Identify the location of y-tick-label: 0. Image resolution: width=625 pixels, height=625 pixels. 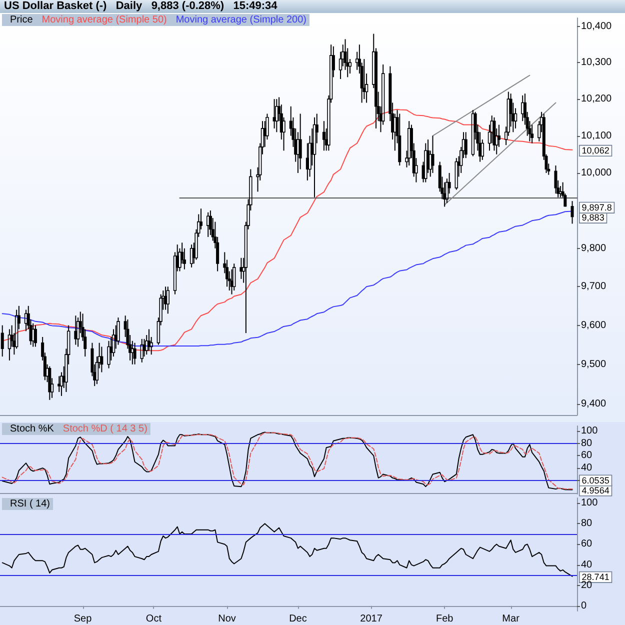
(584, 606).